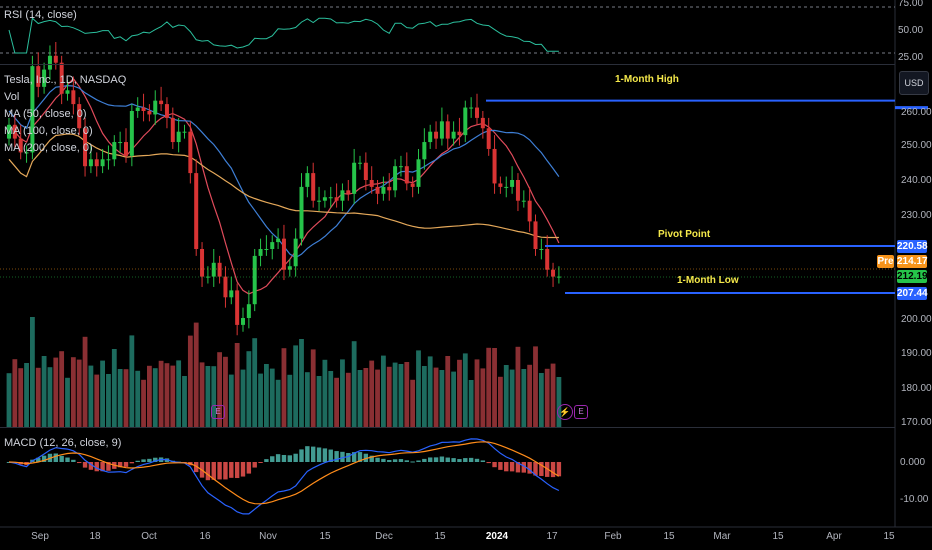 This screenshot has width=932, height=550. What do you see at coordinates (914, 83) in the screenshot?
I see `currency-button: USD` at bounding box center [914, 83].